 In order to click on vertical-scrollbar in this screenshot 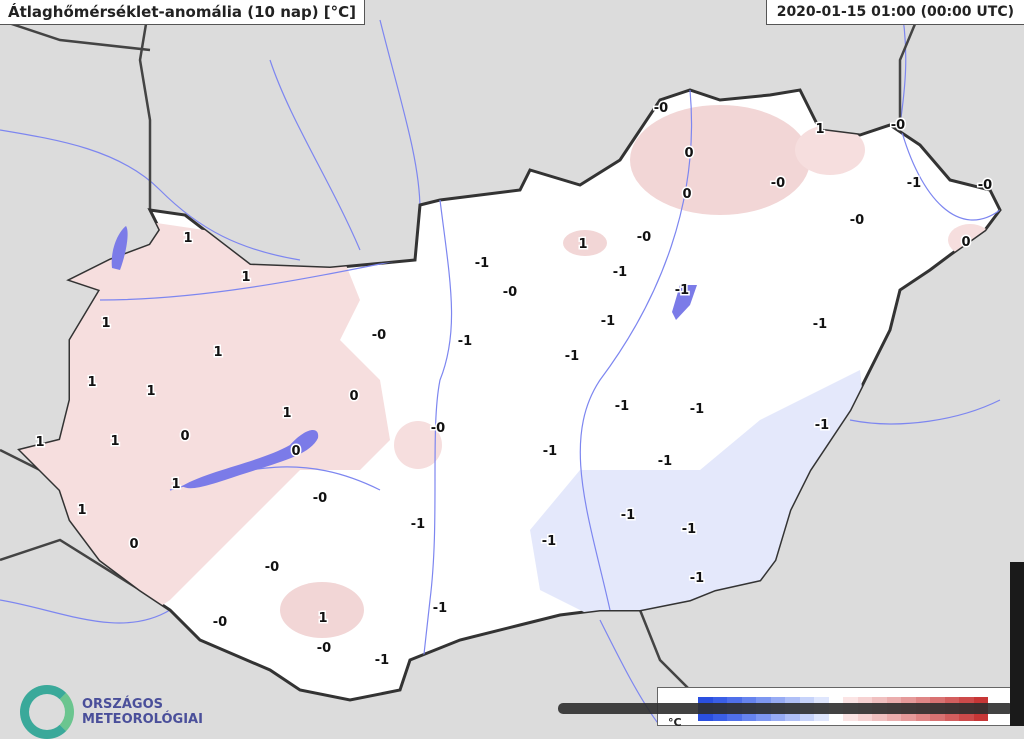, I will do `click(1017, 644)`.